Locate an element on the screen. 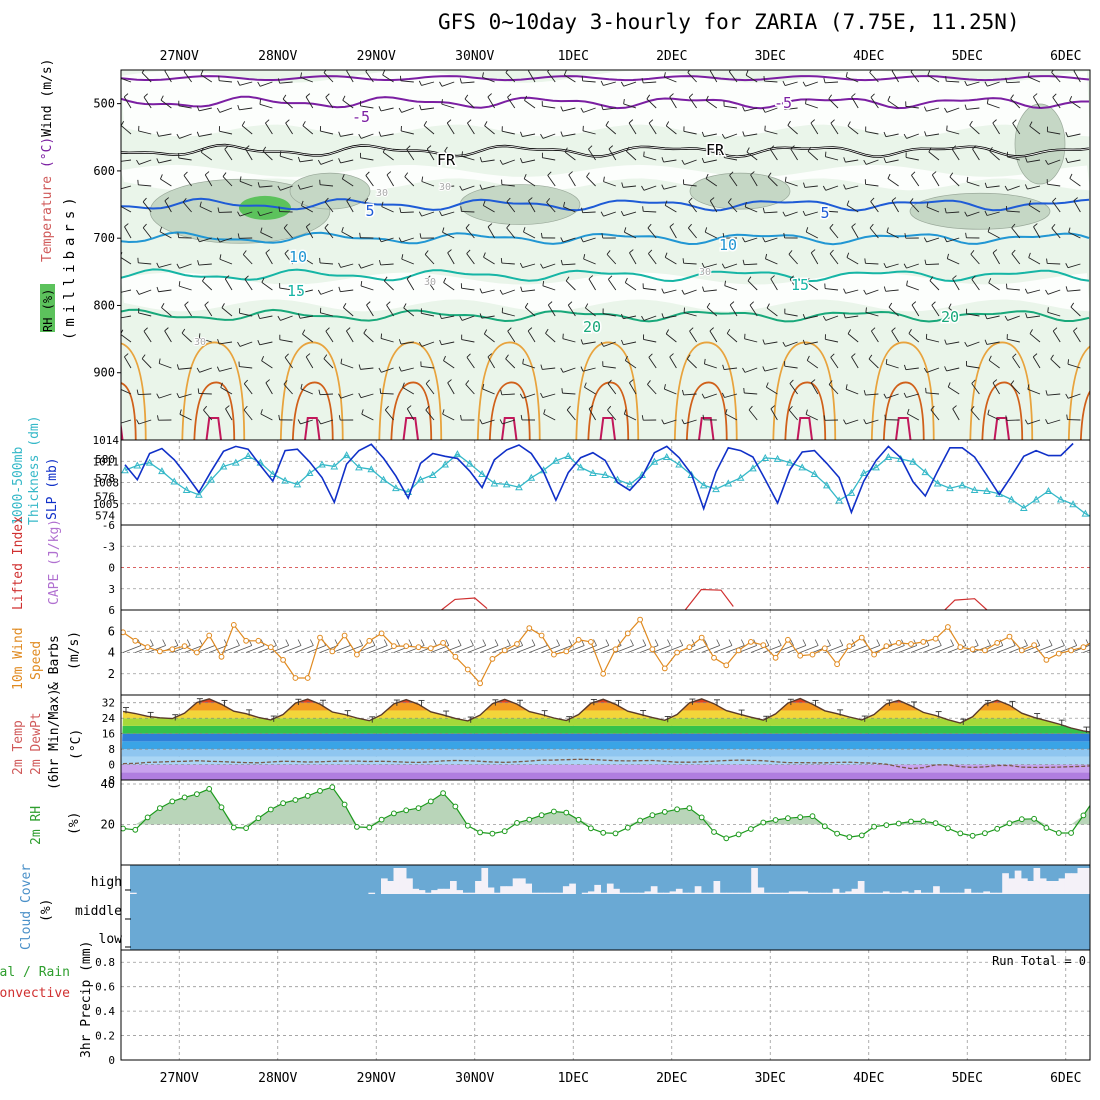 This screenshot has width=1100, height=1100. lifted-tick-label: 3 is located at coordinates (111, 589).